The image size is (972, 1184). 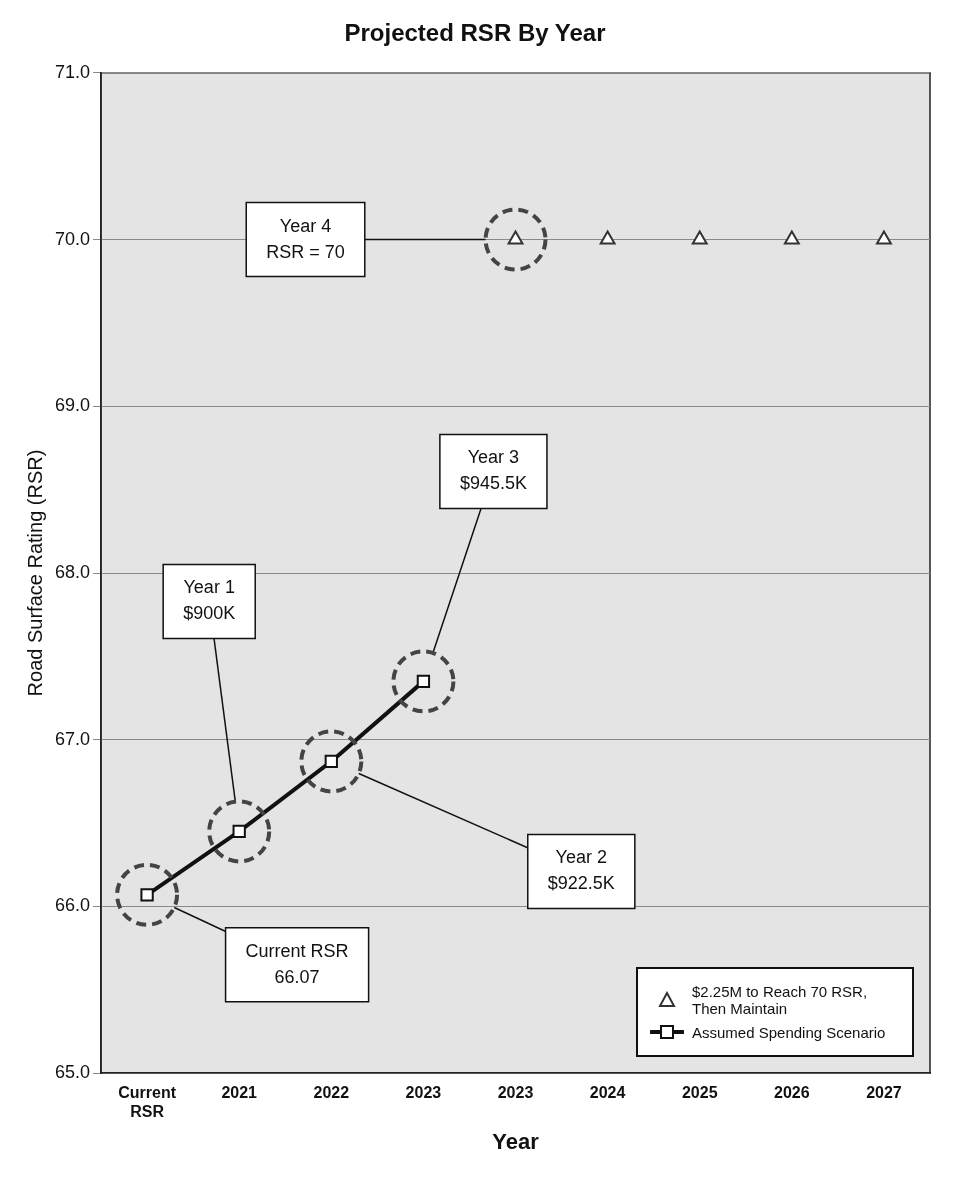 I want to click on y-tick-label: 65.0, so click(x=72, y=1072).